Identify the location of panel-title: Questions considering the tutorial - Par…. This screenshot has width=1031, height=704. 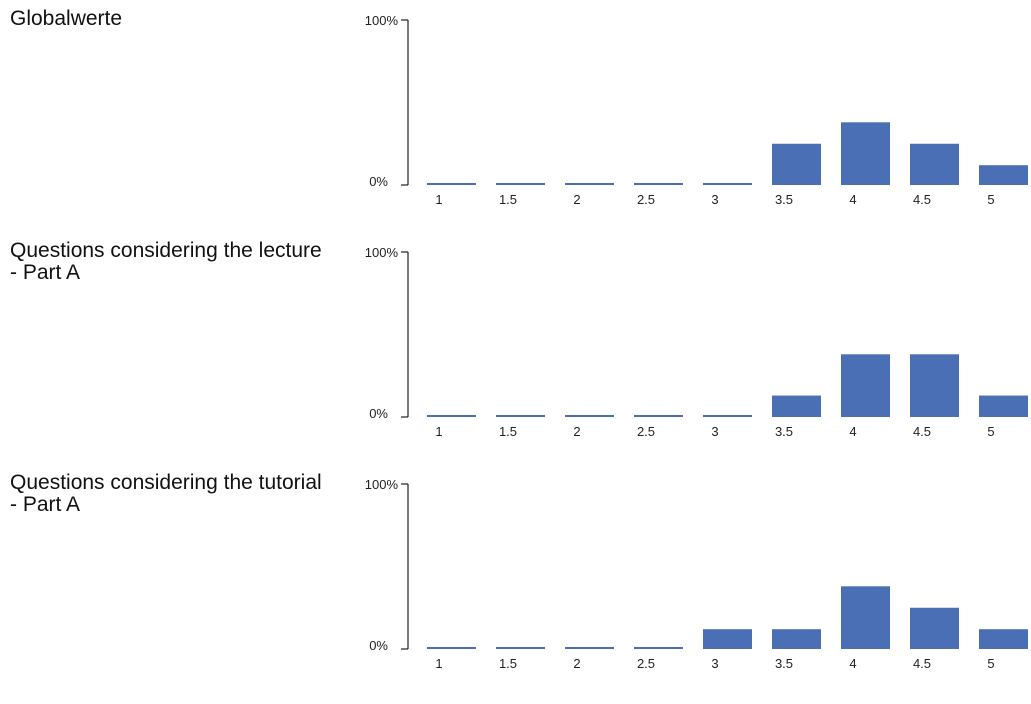
(166, 493).